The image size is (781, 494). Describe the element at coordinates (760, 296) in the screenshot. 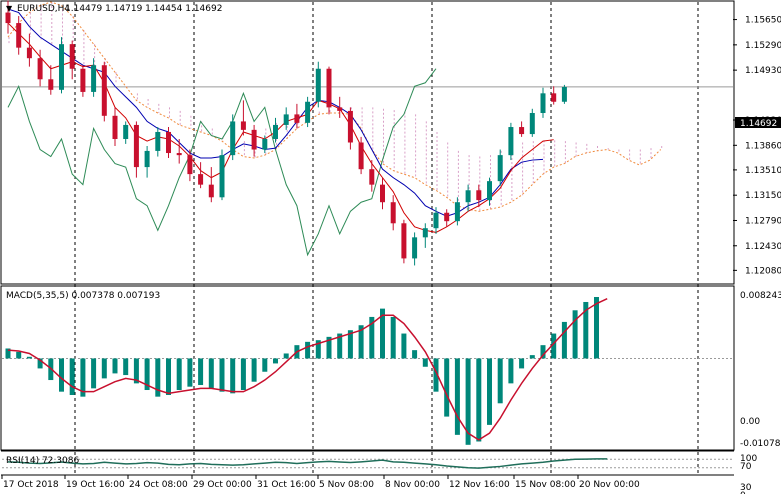

I see `macd-tick-high: 0.008243` at that location.